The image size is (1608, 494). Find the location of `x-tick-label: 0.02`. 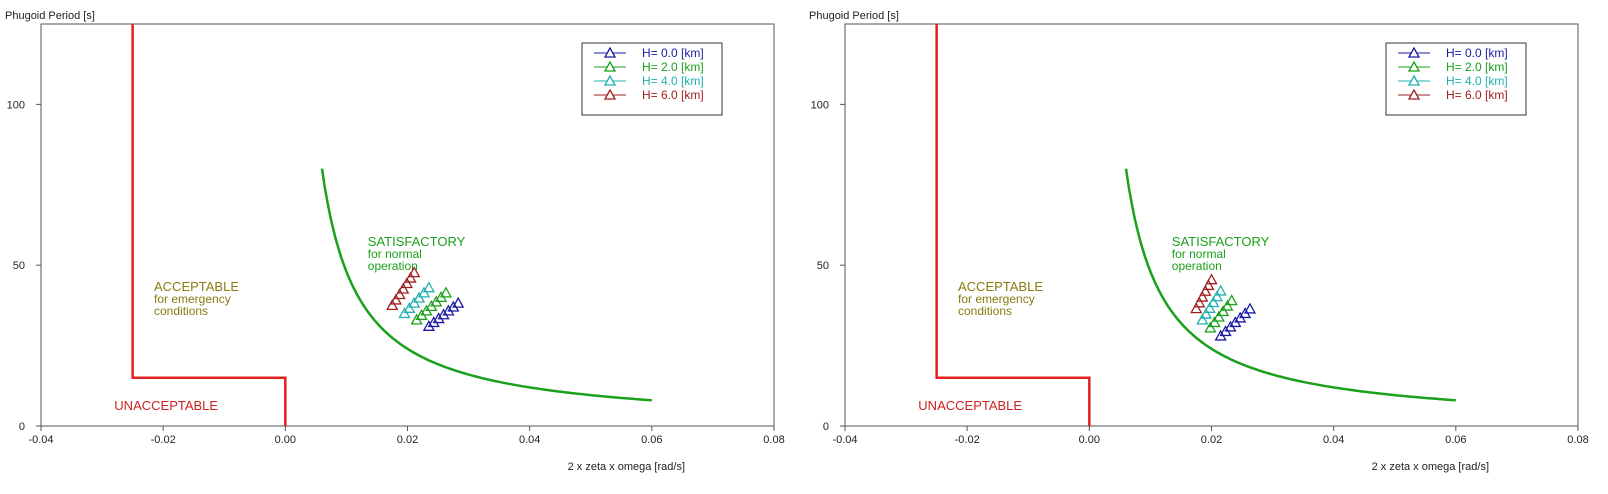

x-tick-label: 0.02 is located at coordinates (1211, 440).